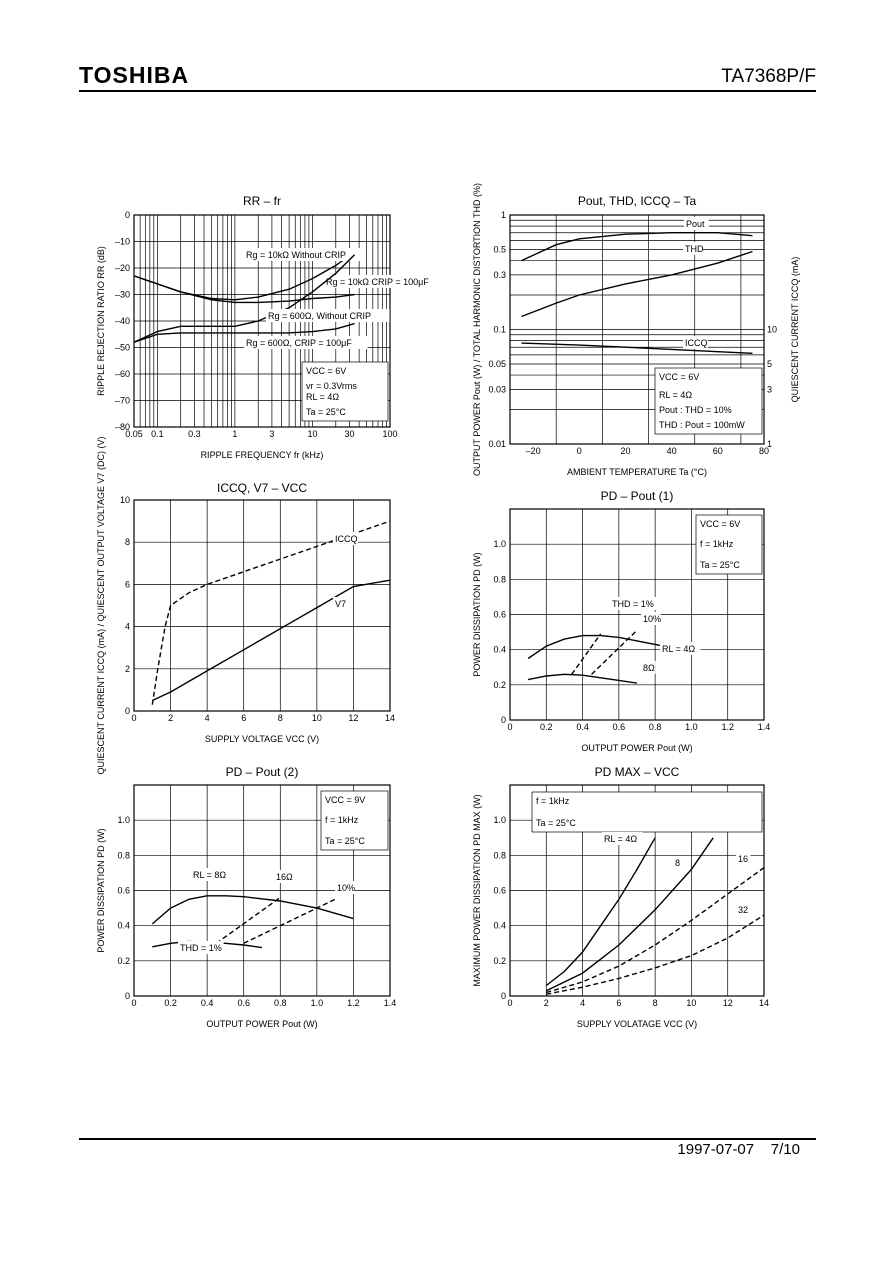 The width and height of the screenshot is (892, 1263). I want to click on y-tick-label: 8, so click(127, 542).